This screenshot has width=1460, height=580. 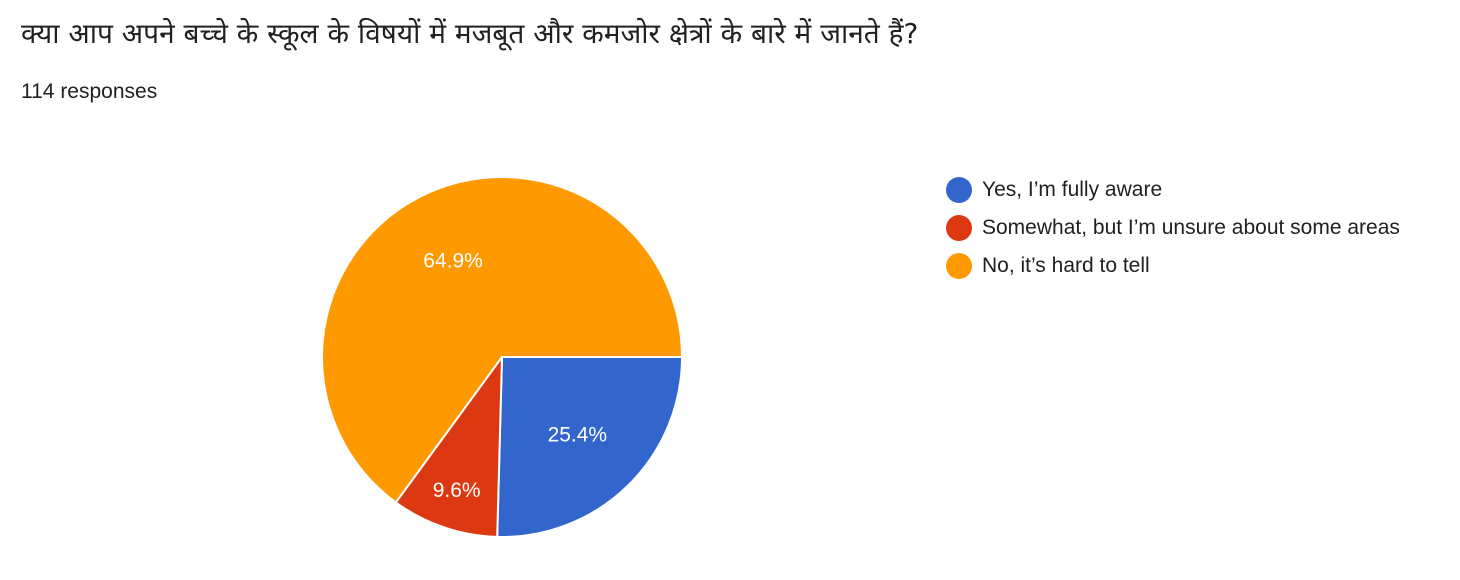 What do you see at coordinates (457, 490) in the screenshot?
I see `slice-label-somewhat: 9.6%` at bounding box center [457, 490].